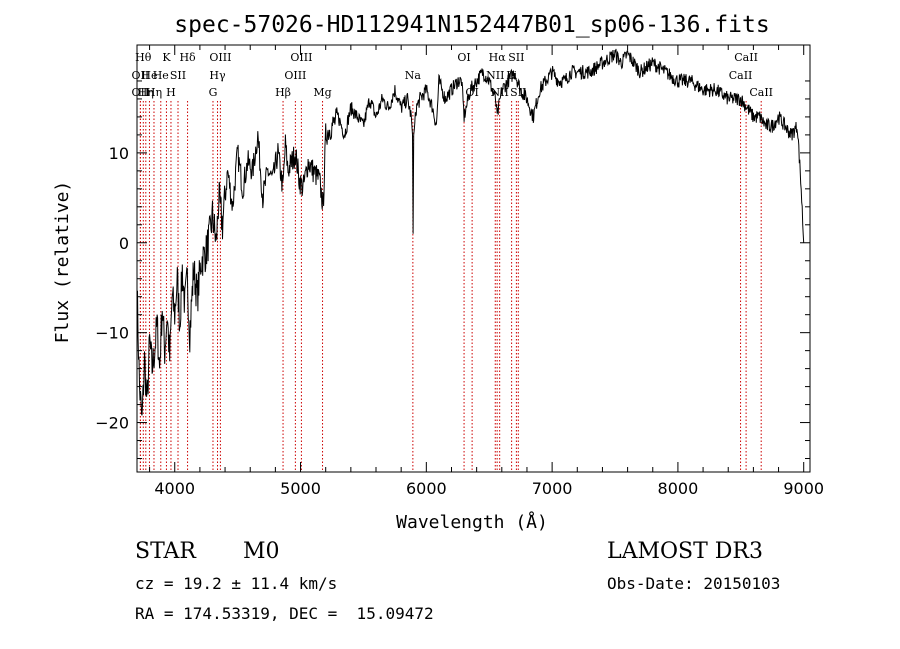  What do you see at coordinates (498, 57) in the screenshot?
I see `spectral-line-label-22: Hα` at bounding box center [498, 57].